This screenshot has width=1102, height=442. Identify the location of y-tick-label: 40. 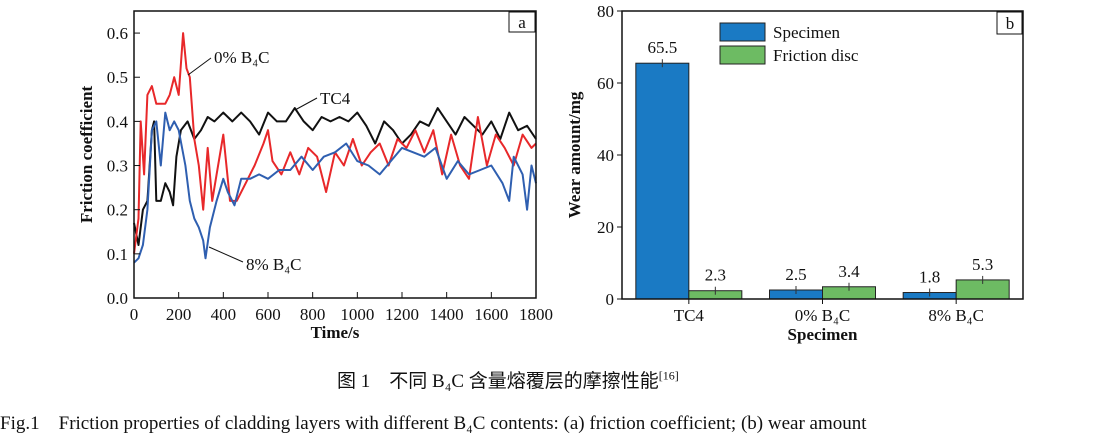
(605, 155).